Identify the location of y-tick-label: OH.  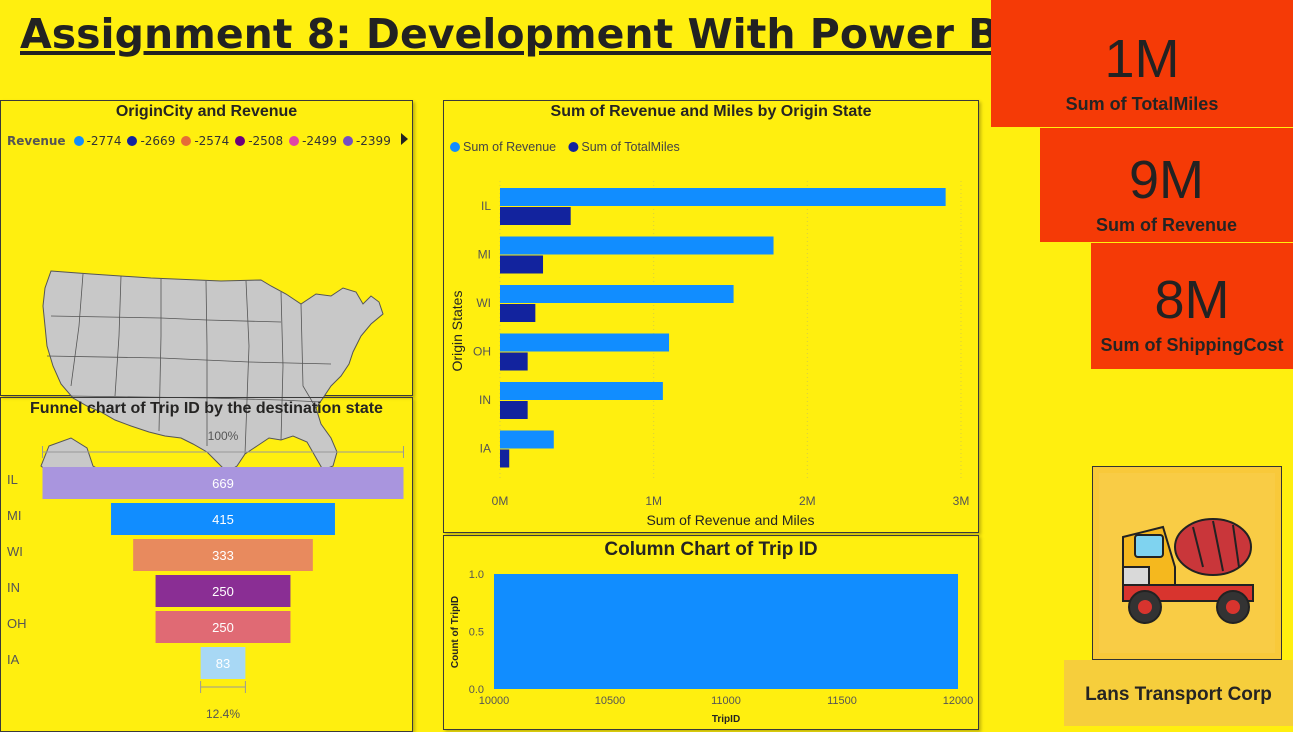
(482, 352).